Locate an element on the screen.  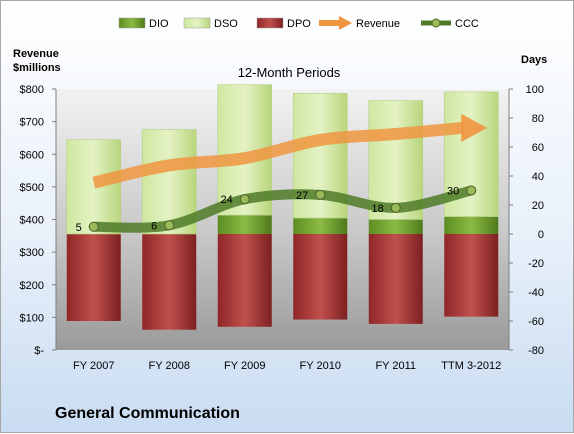
x-category-label: FY 2007 is located at coordinates (93, 366).